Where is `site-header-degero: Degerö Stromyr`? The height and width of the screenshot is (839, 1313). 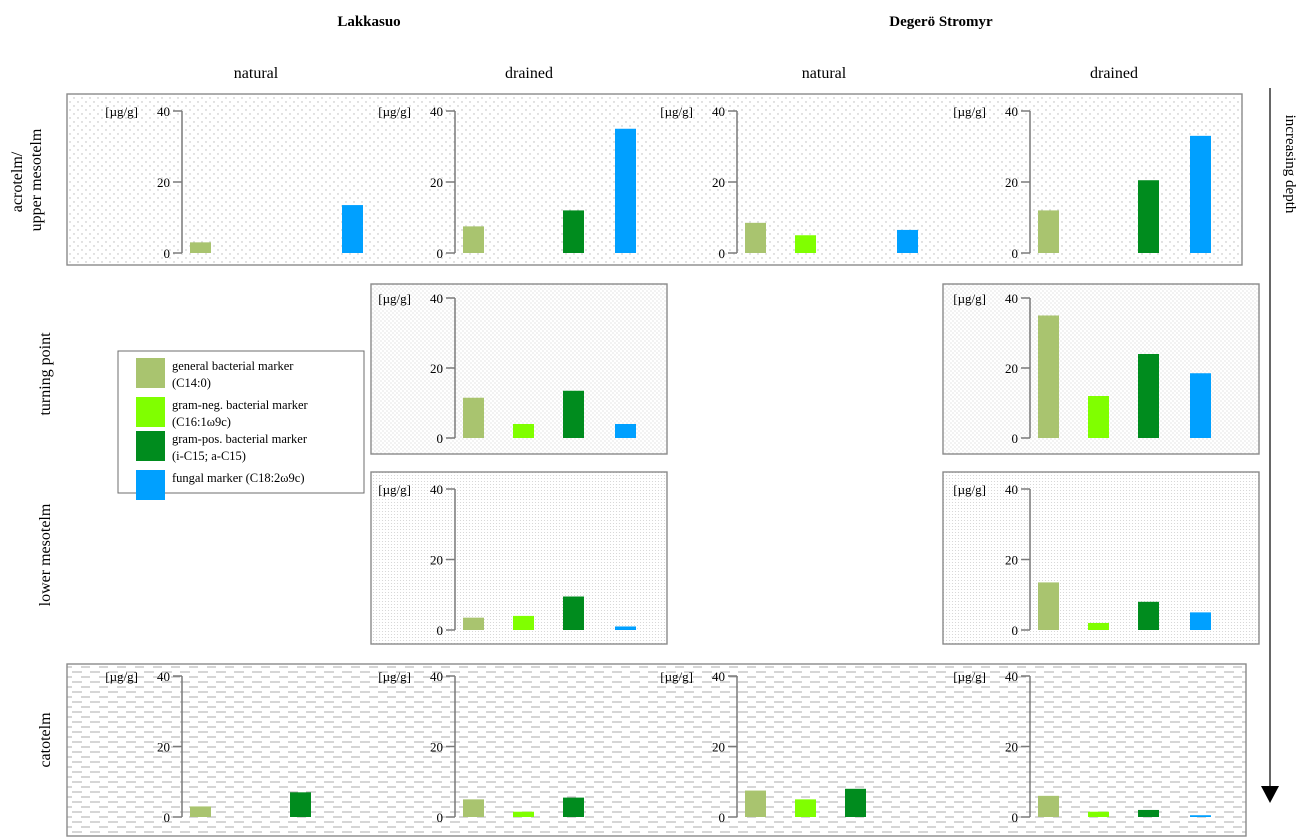 site-header-degero: Degerö Stromyr is located at coordinates (941, 22).